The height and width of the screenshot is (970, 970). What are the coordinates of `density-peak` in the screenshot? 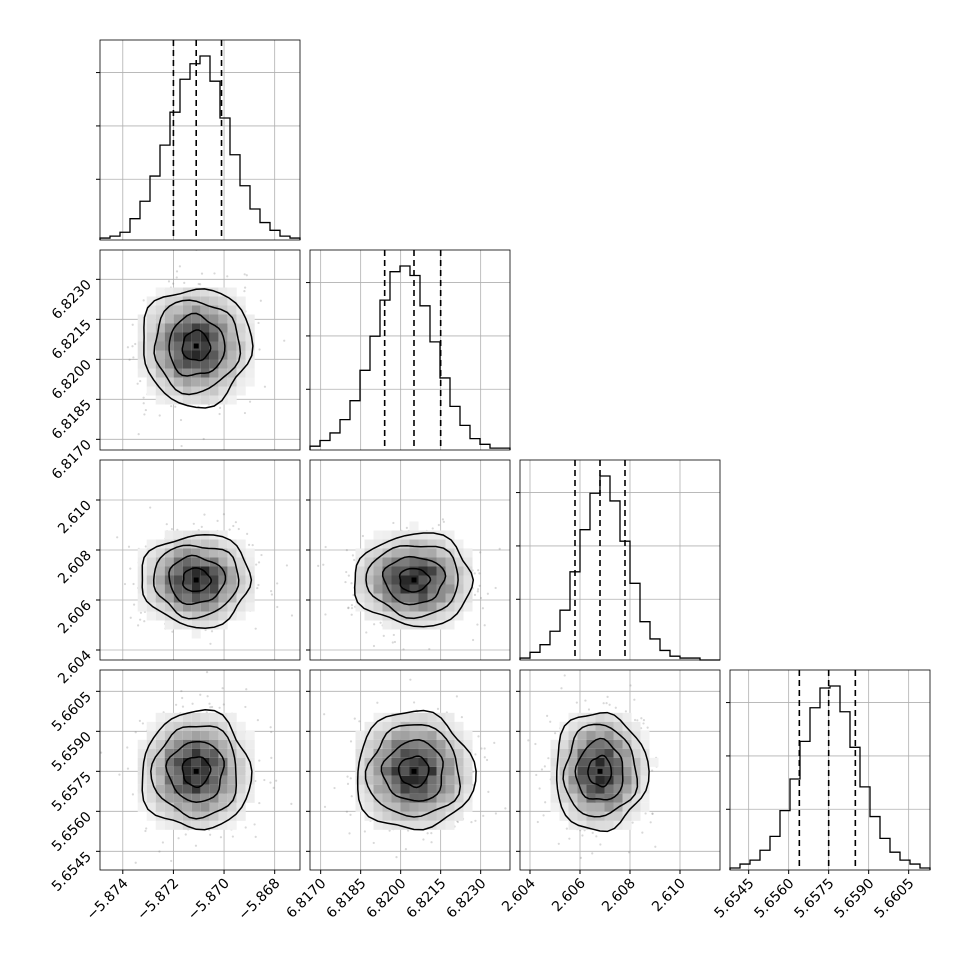 It's located at (196, 580).